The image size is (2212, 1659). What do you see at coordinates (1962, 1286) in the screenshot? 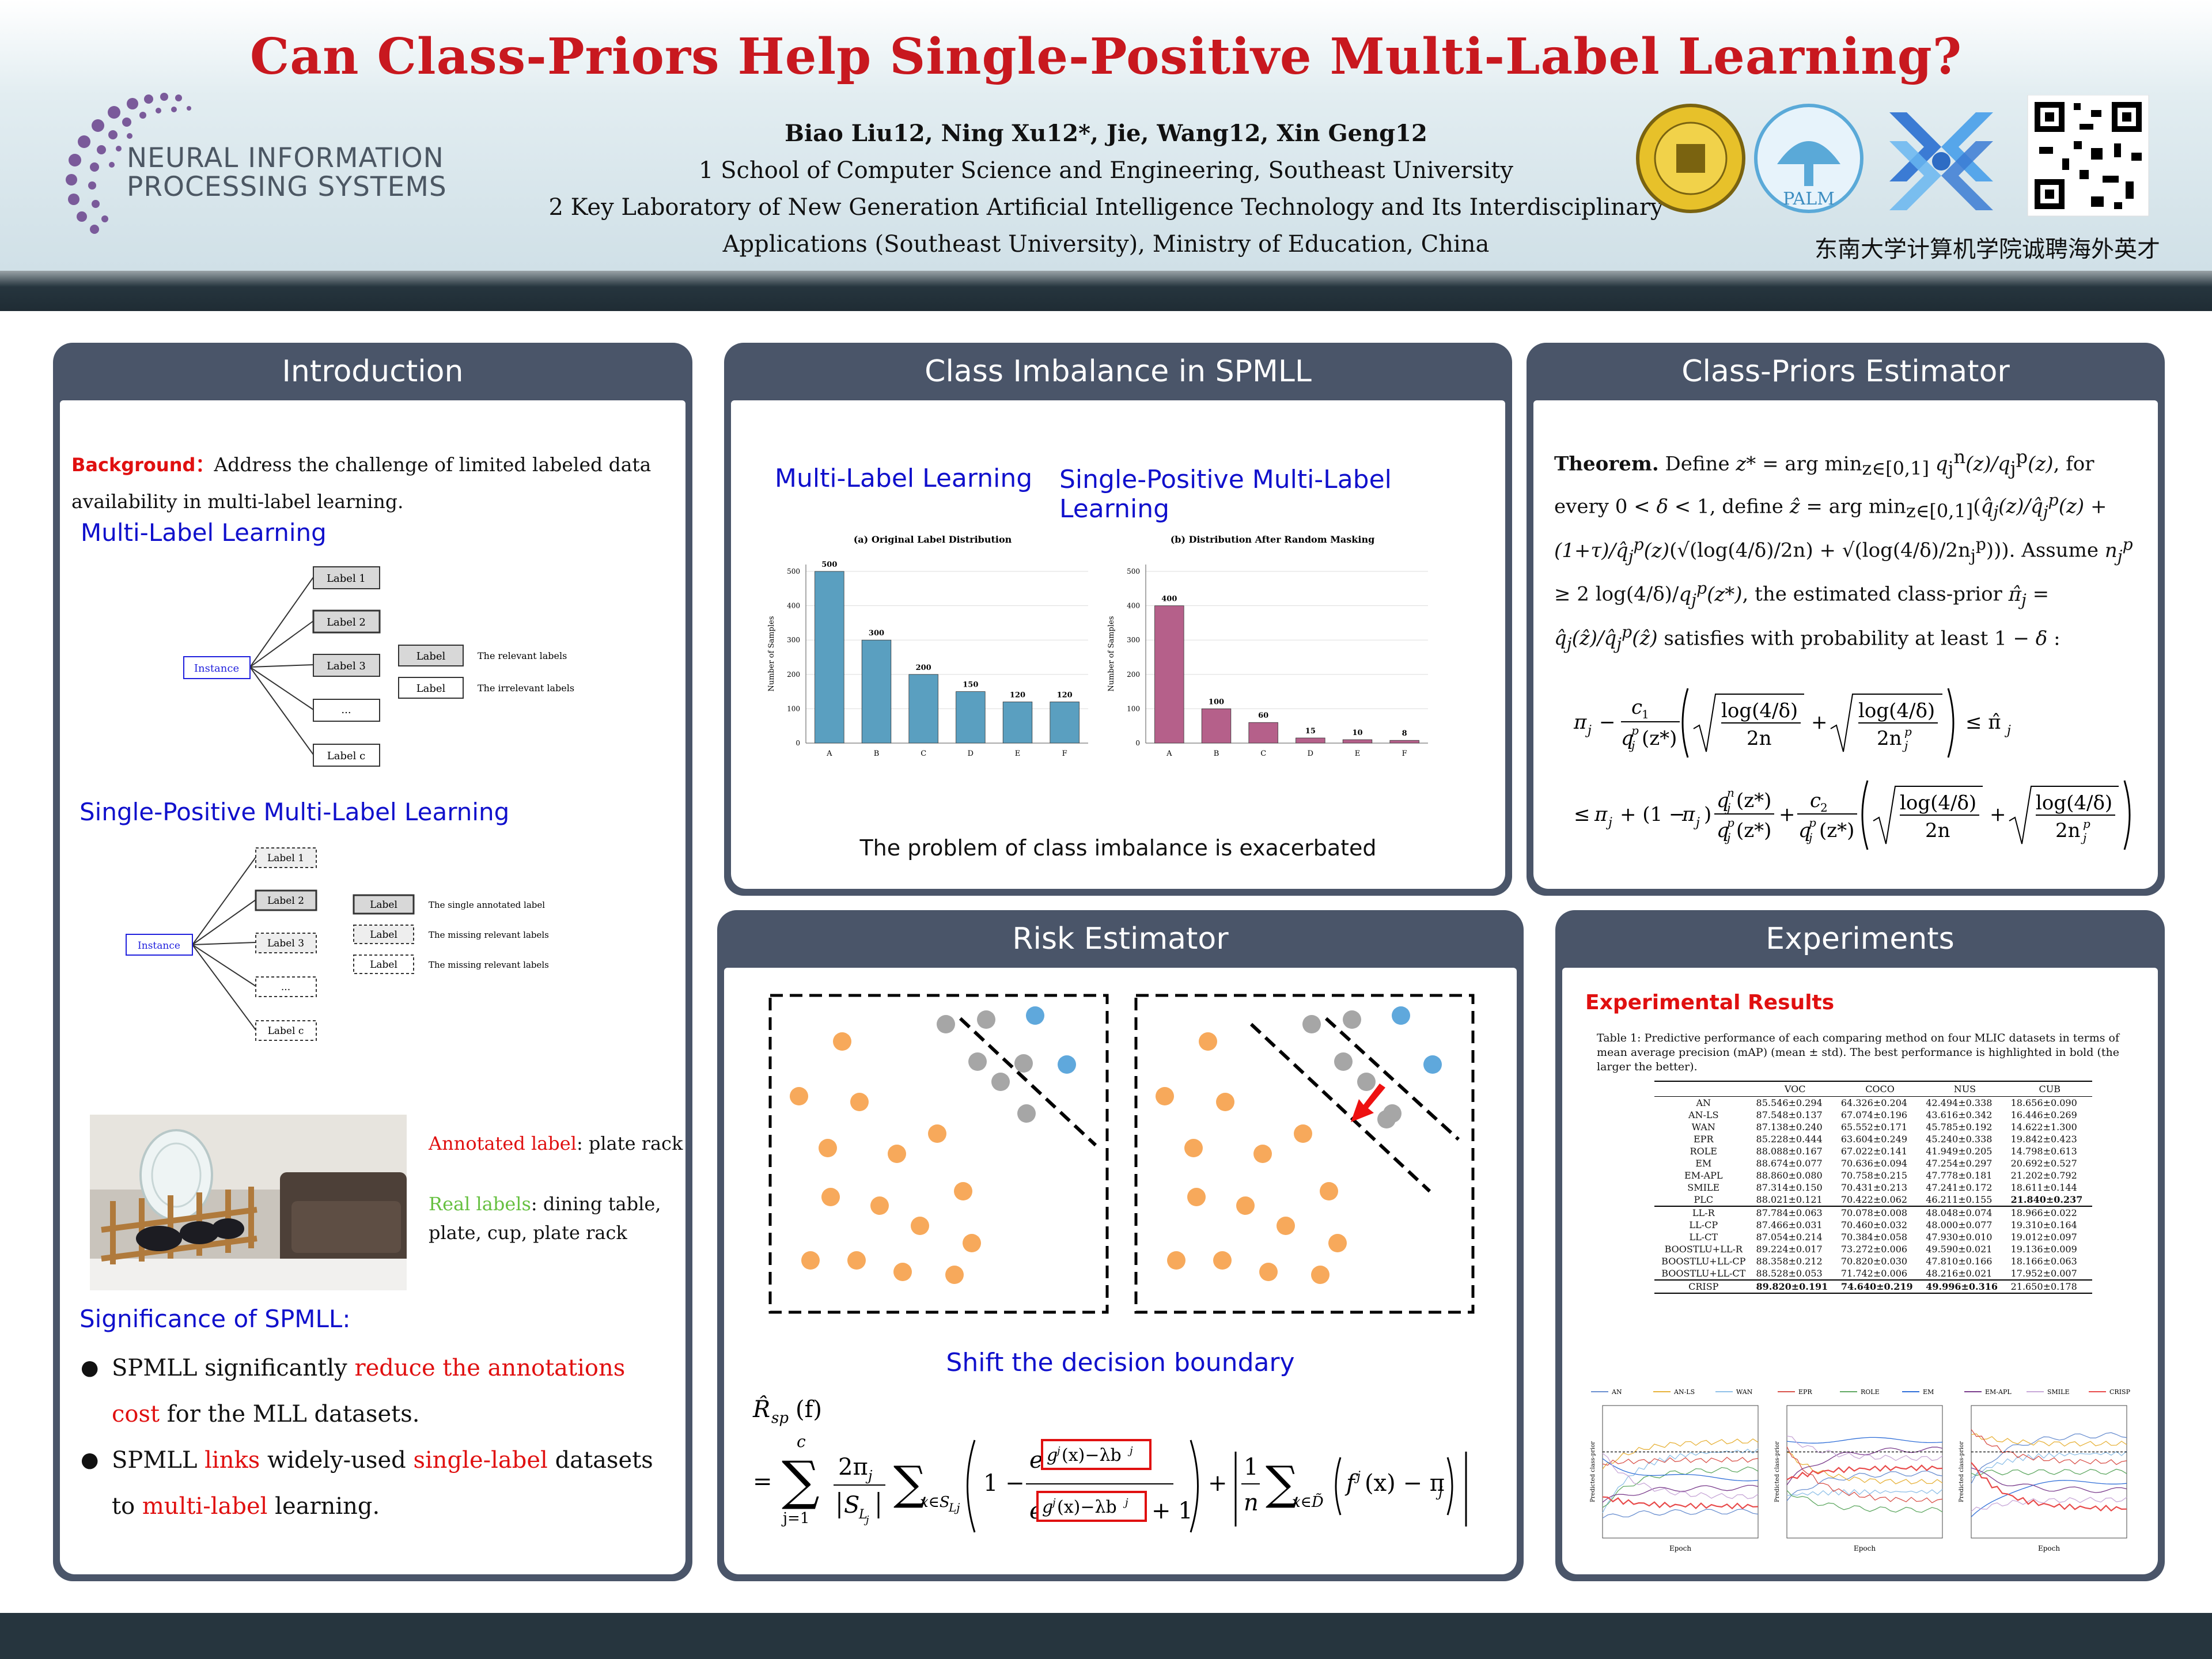
I see `table-value-cell: 49.996±0.316` at bounding box center [1962, 1286].